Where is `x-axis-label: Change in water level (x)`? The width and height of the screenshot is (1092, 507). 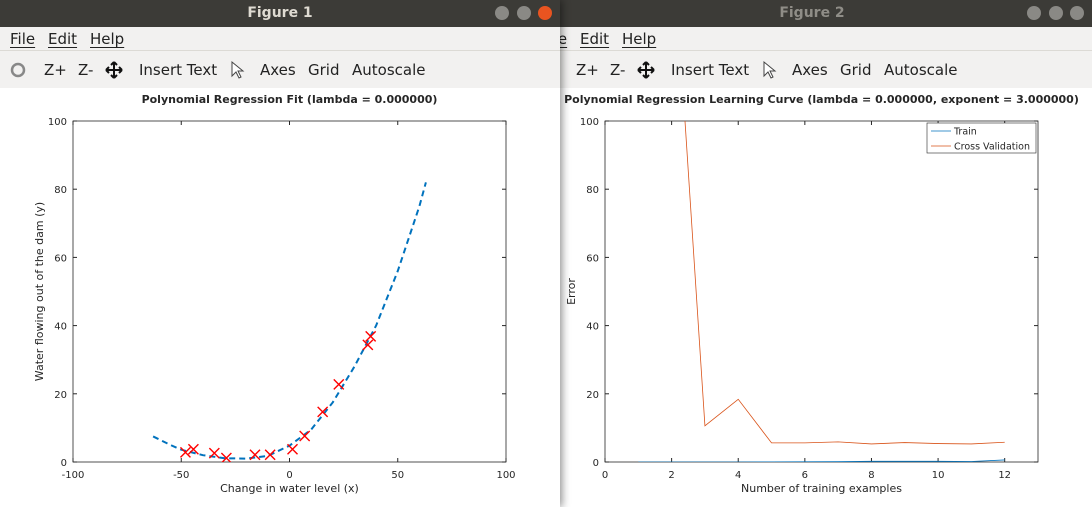 x-axis-label: Change in water level (x) is located at coordinates (289, 488).